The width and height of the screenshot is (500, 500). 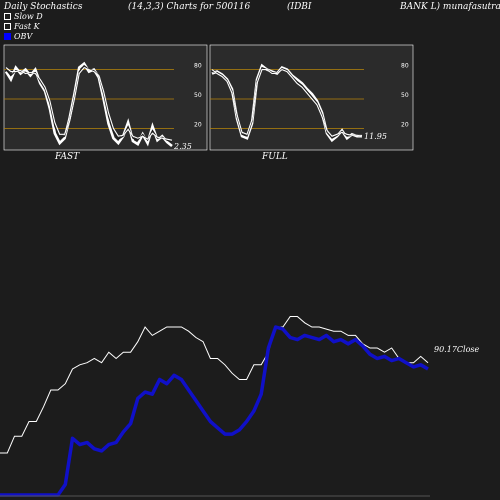 What do you see at coordinates (457, 349) in the screenshot?
I see `close-end-value: 90.17Close` at bounding box center [457, 349].